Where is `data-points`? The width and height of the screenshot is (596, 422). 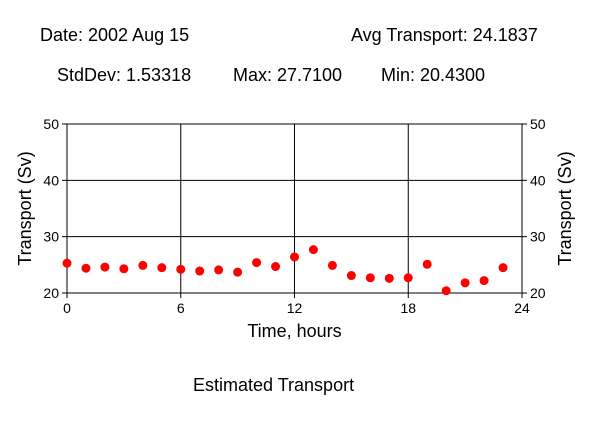 data-points is located at coordinates (285, 270).